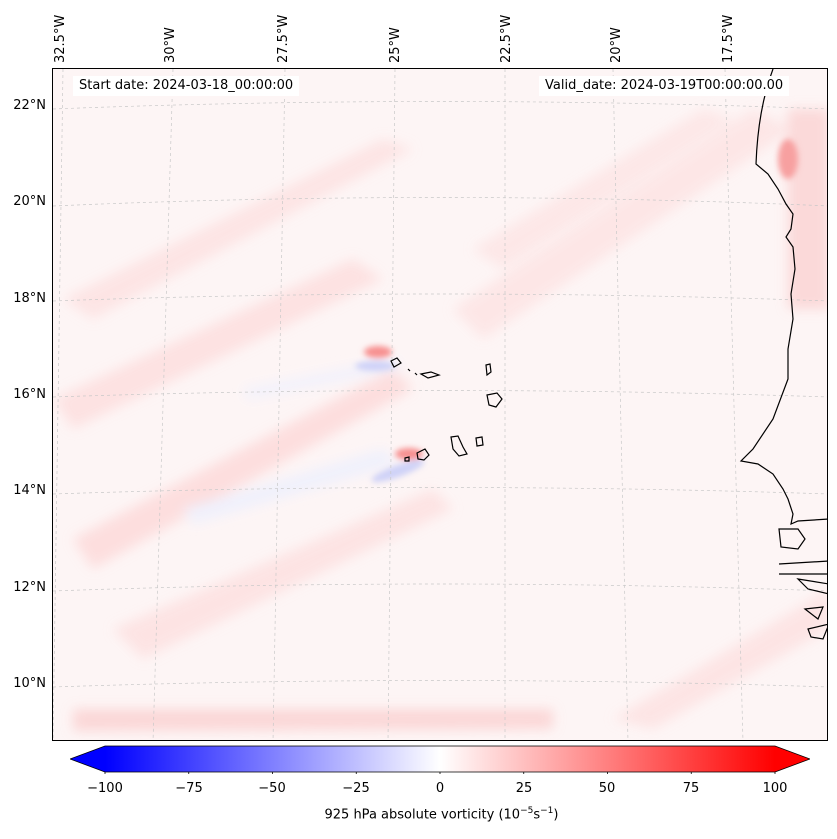  I want to click on lat-label-18n: 18°N, so click(29, 298).